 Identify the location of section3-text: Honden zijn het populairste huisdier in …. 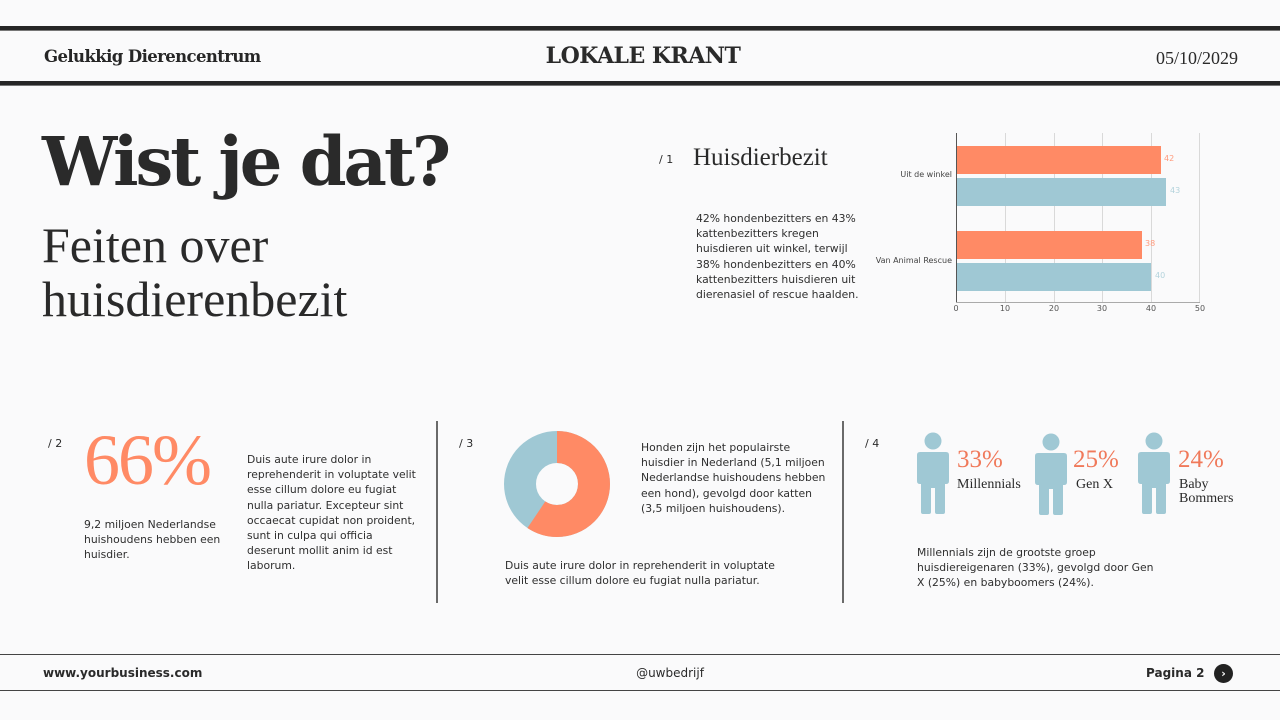
(733, 478).